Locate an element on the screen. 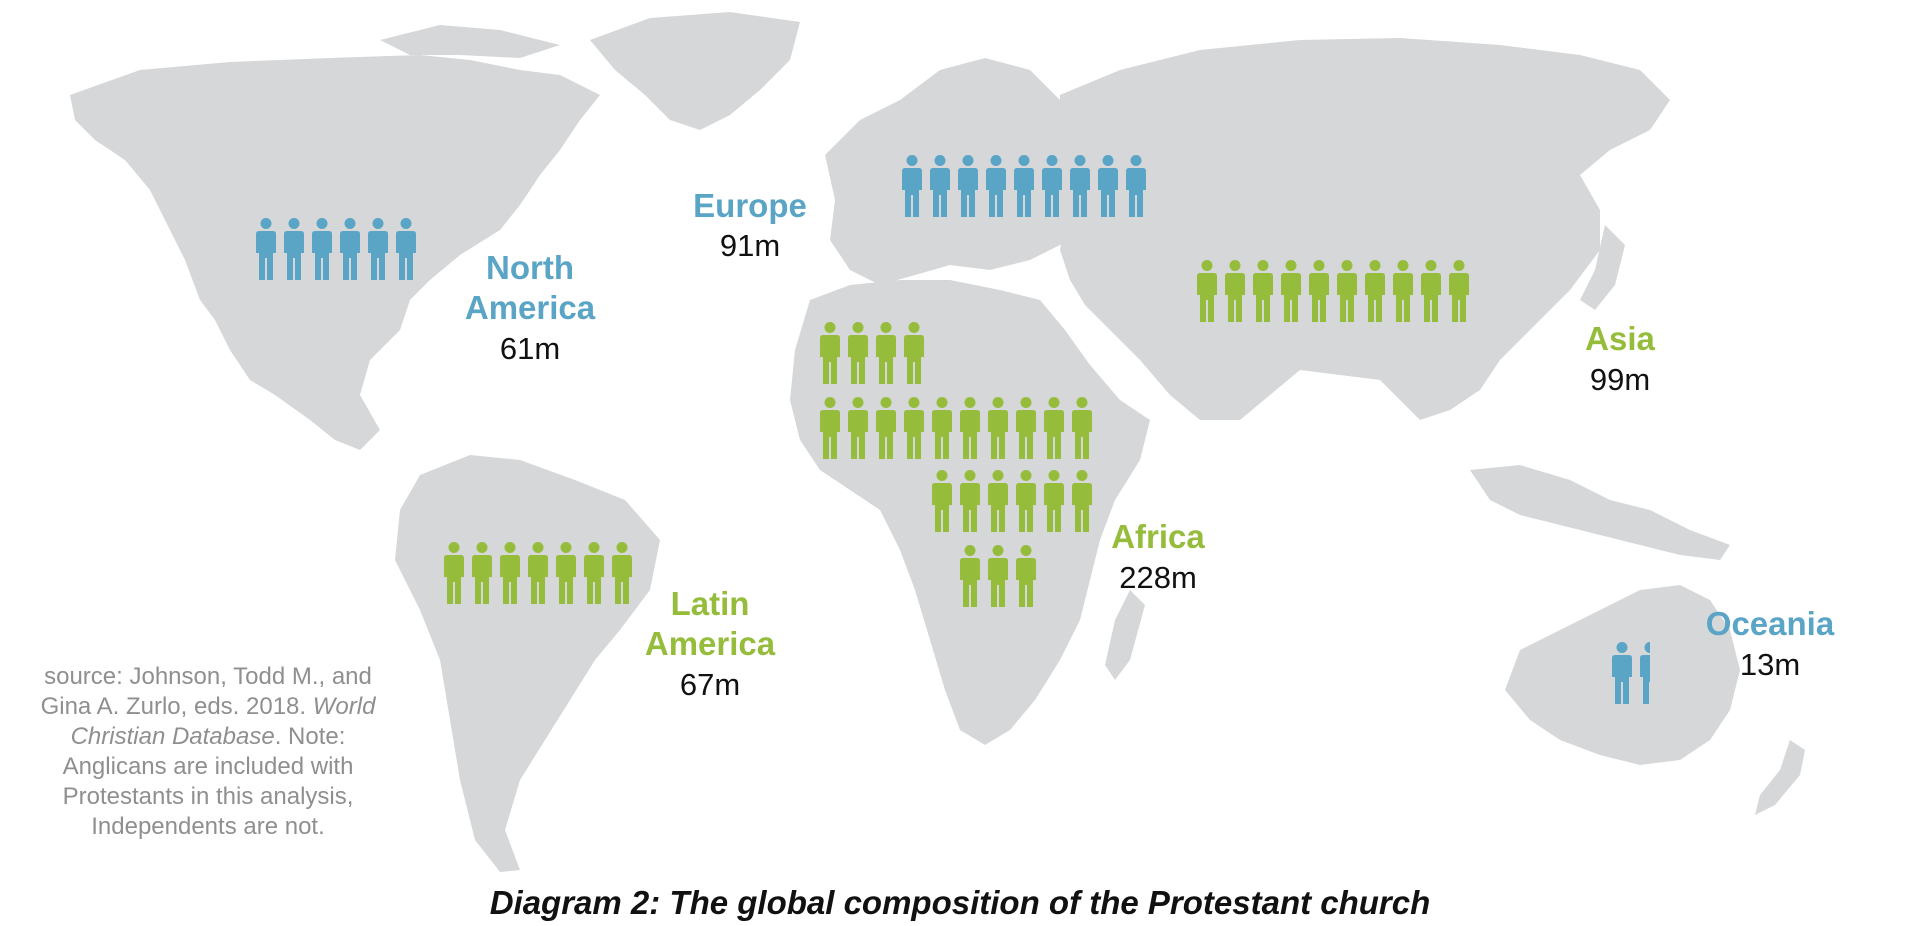  region-value-europe: 91m is located at coordinates (750, 245).